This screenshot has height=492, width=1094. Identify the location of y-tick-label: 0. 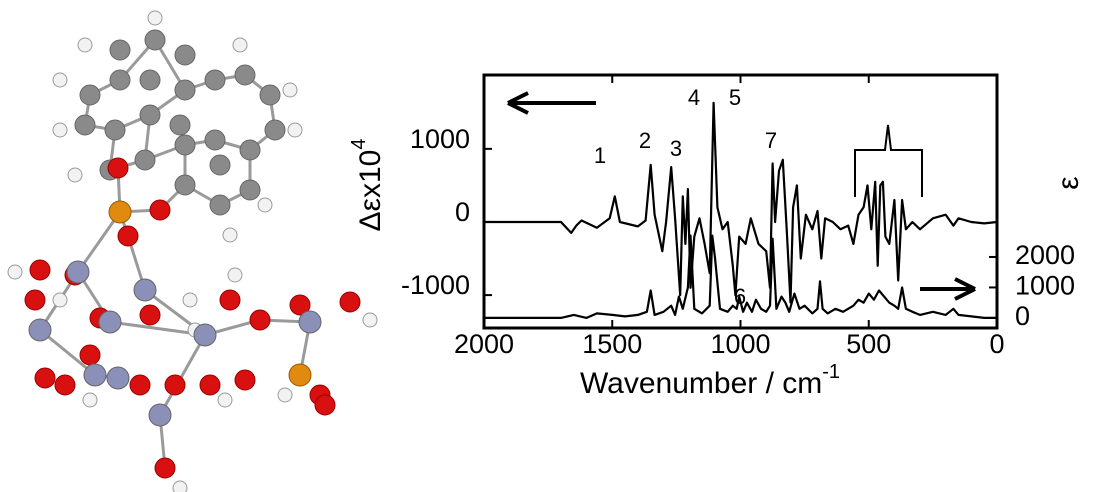
(462, 212).